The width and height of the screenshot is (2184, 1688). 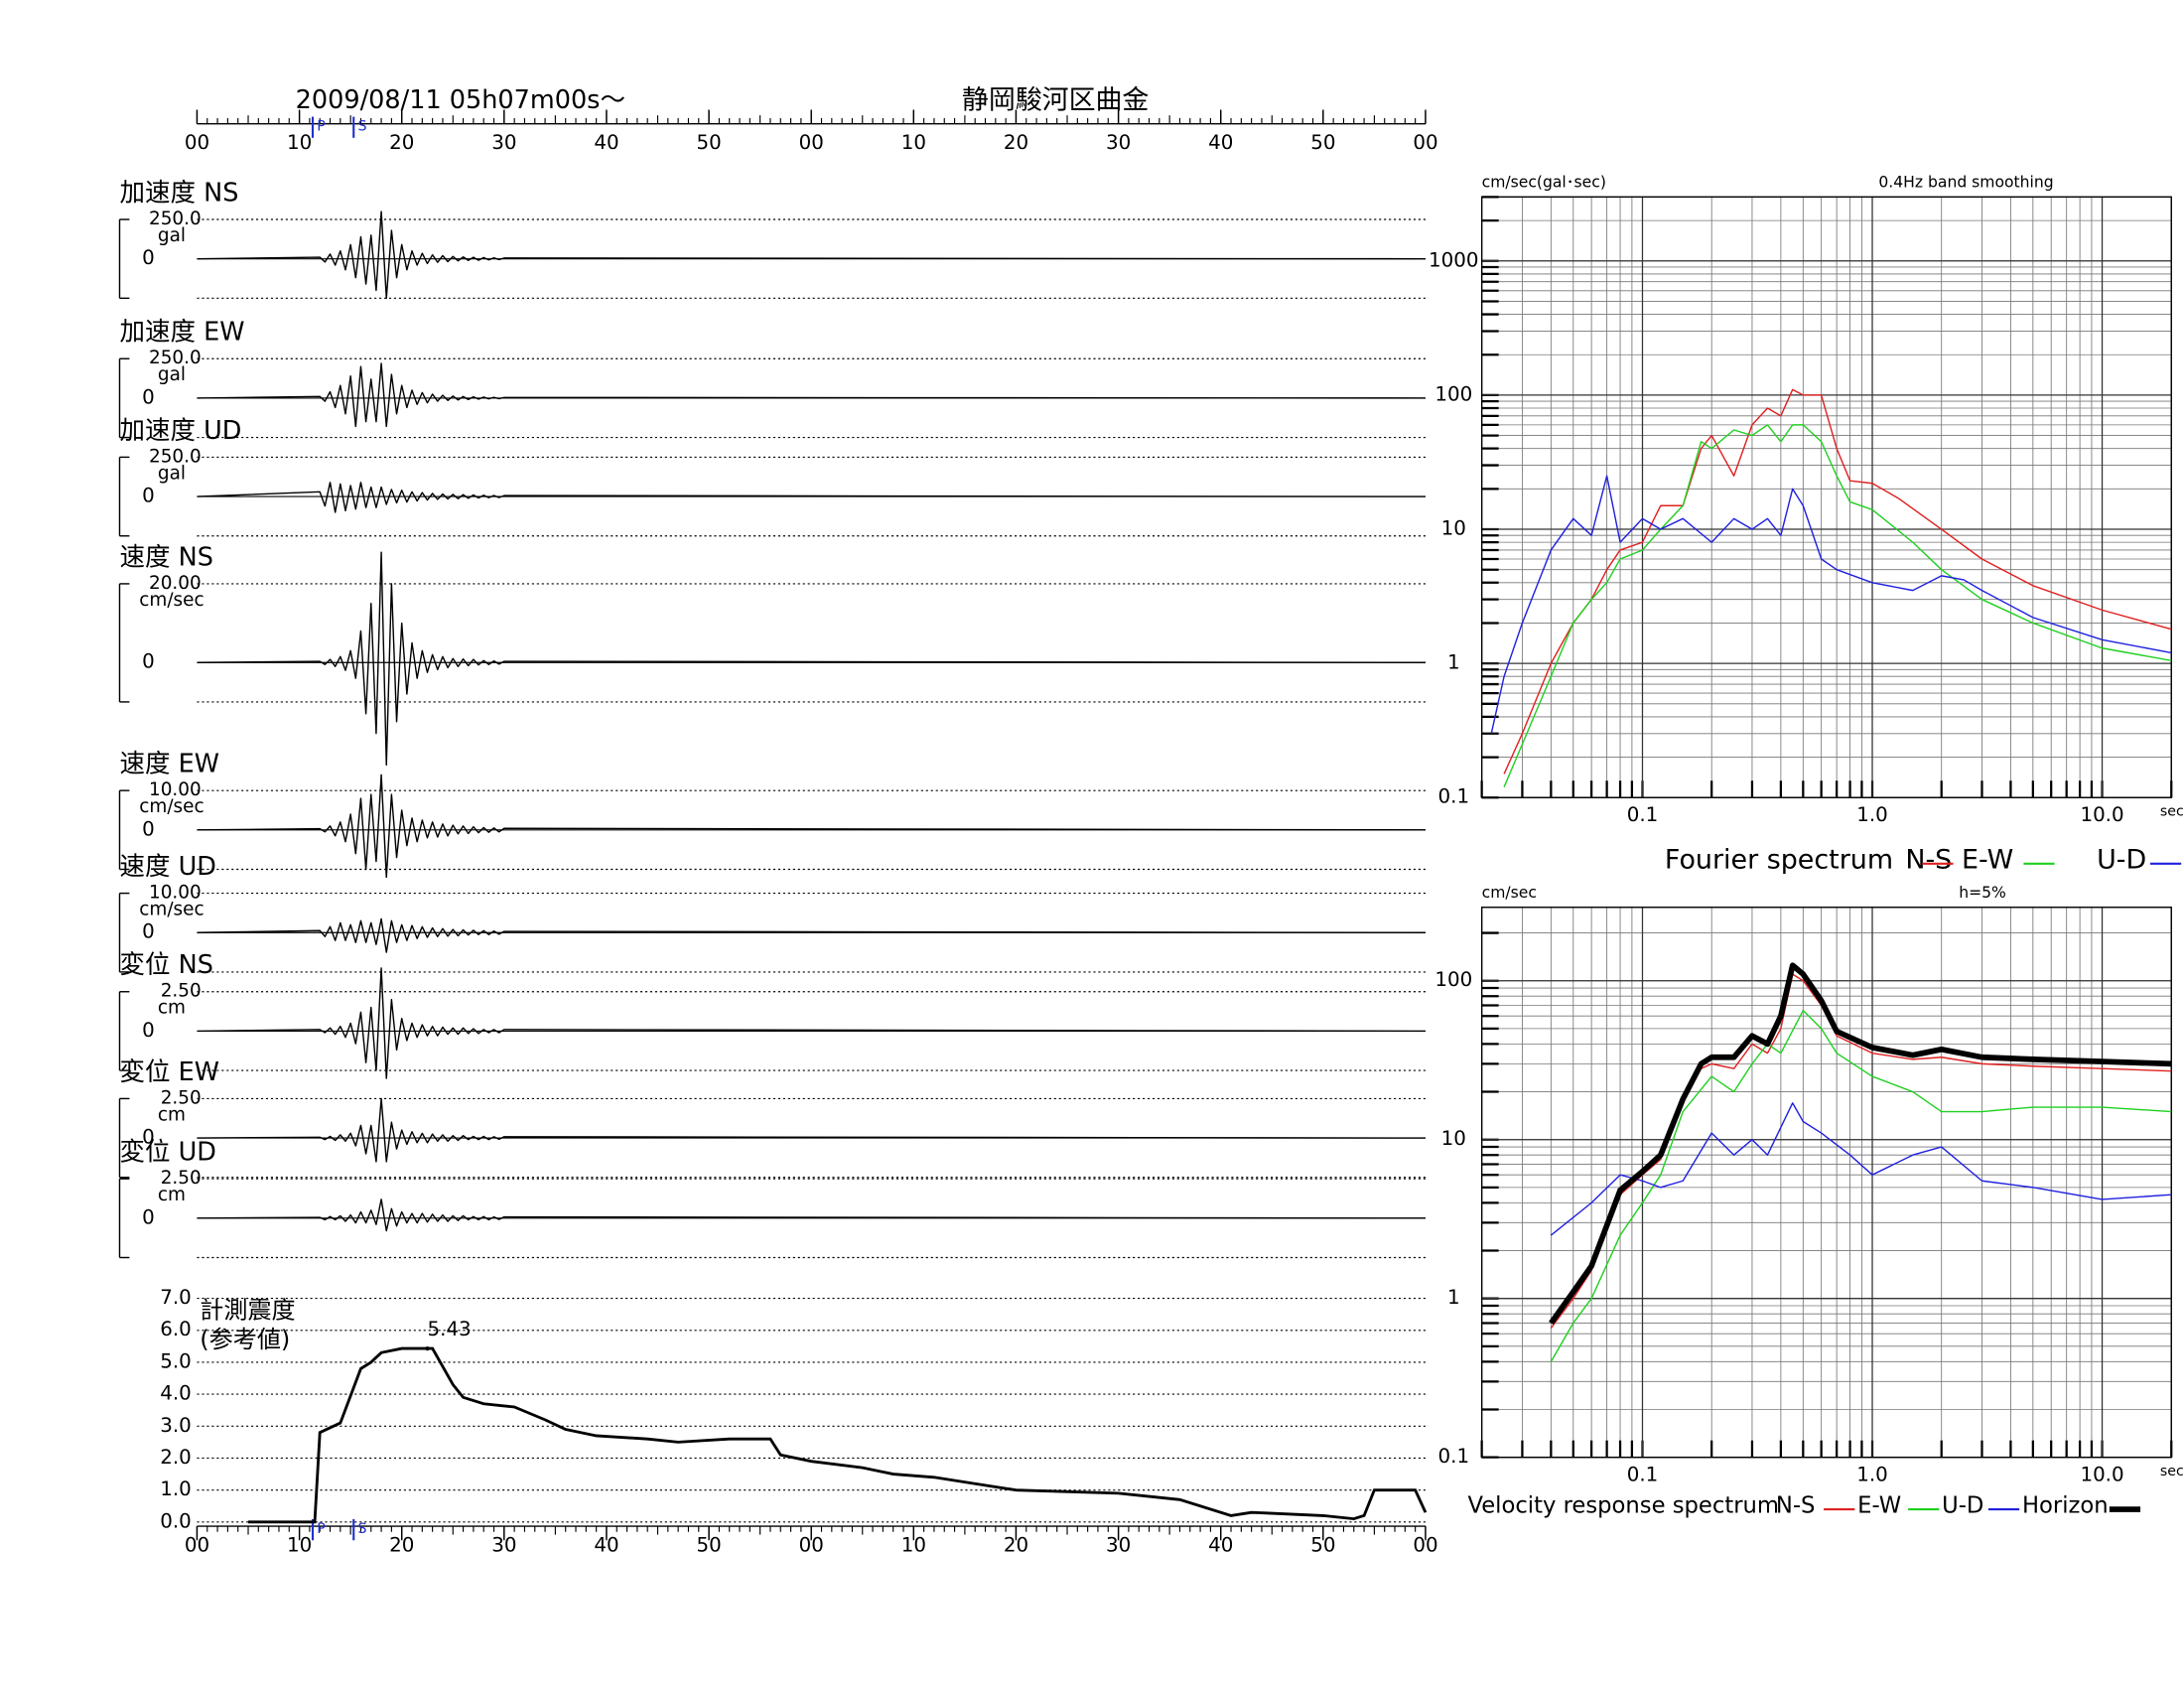 I want to click on trace-name: 変位 NS, so click(x=165, y=965).